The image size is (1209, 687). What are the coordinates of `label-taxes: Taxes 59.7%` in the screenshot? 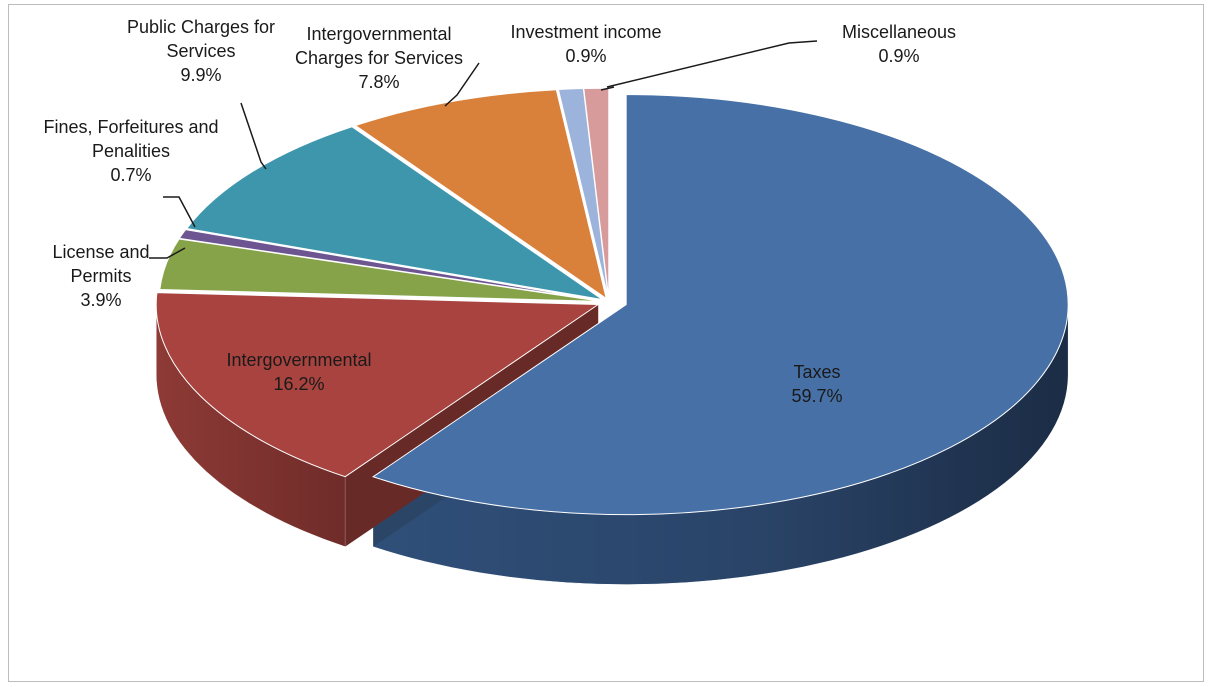 It's located at (817, 384).